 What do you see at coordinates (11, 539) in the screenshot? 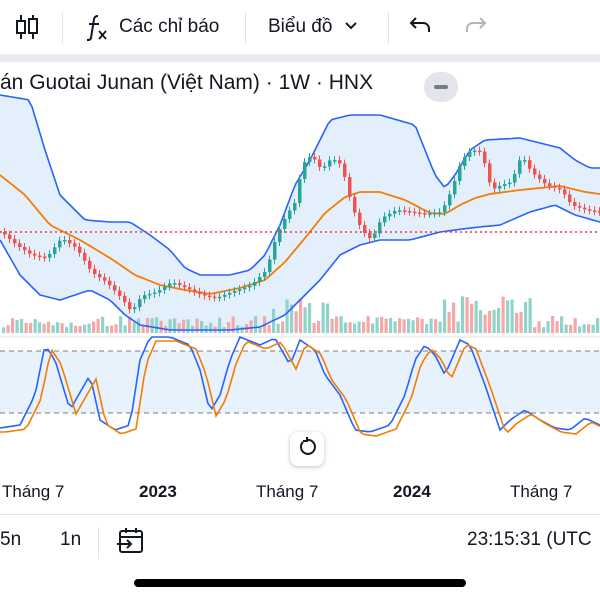
I see `range-5n-button: 5n` at bounding box center [11, 539].